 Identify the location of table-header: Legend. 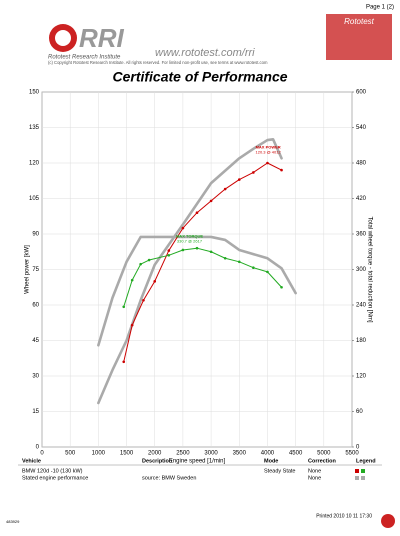
(366, 461).